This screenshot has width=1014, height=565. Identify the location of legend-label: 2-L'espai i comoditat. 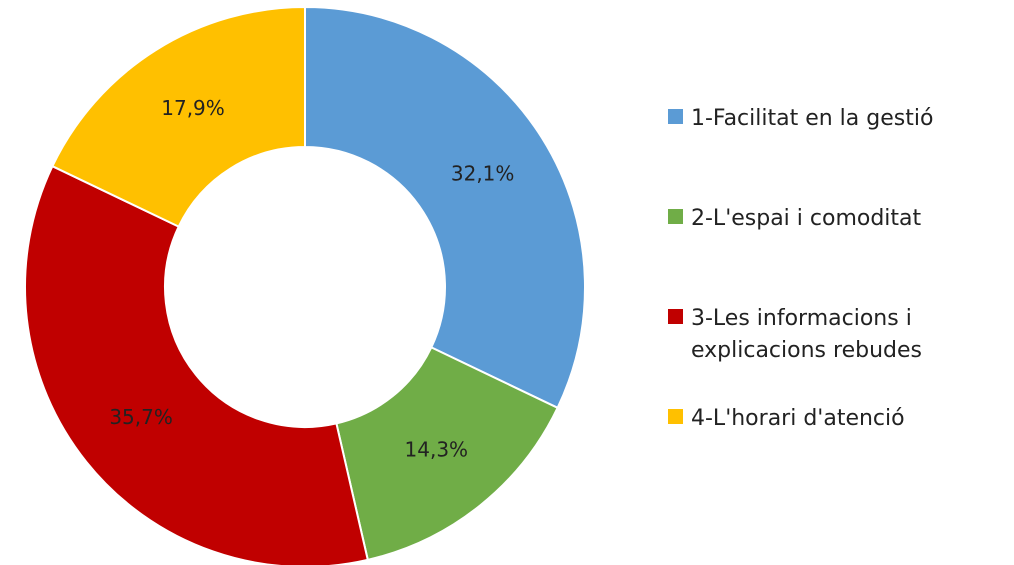
(806, 218).